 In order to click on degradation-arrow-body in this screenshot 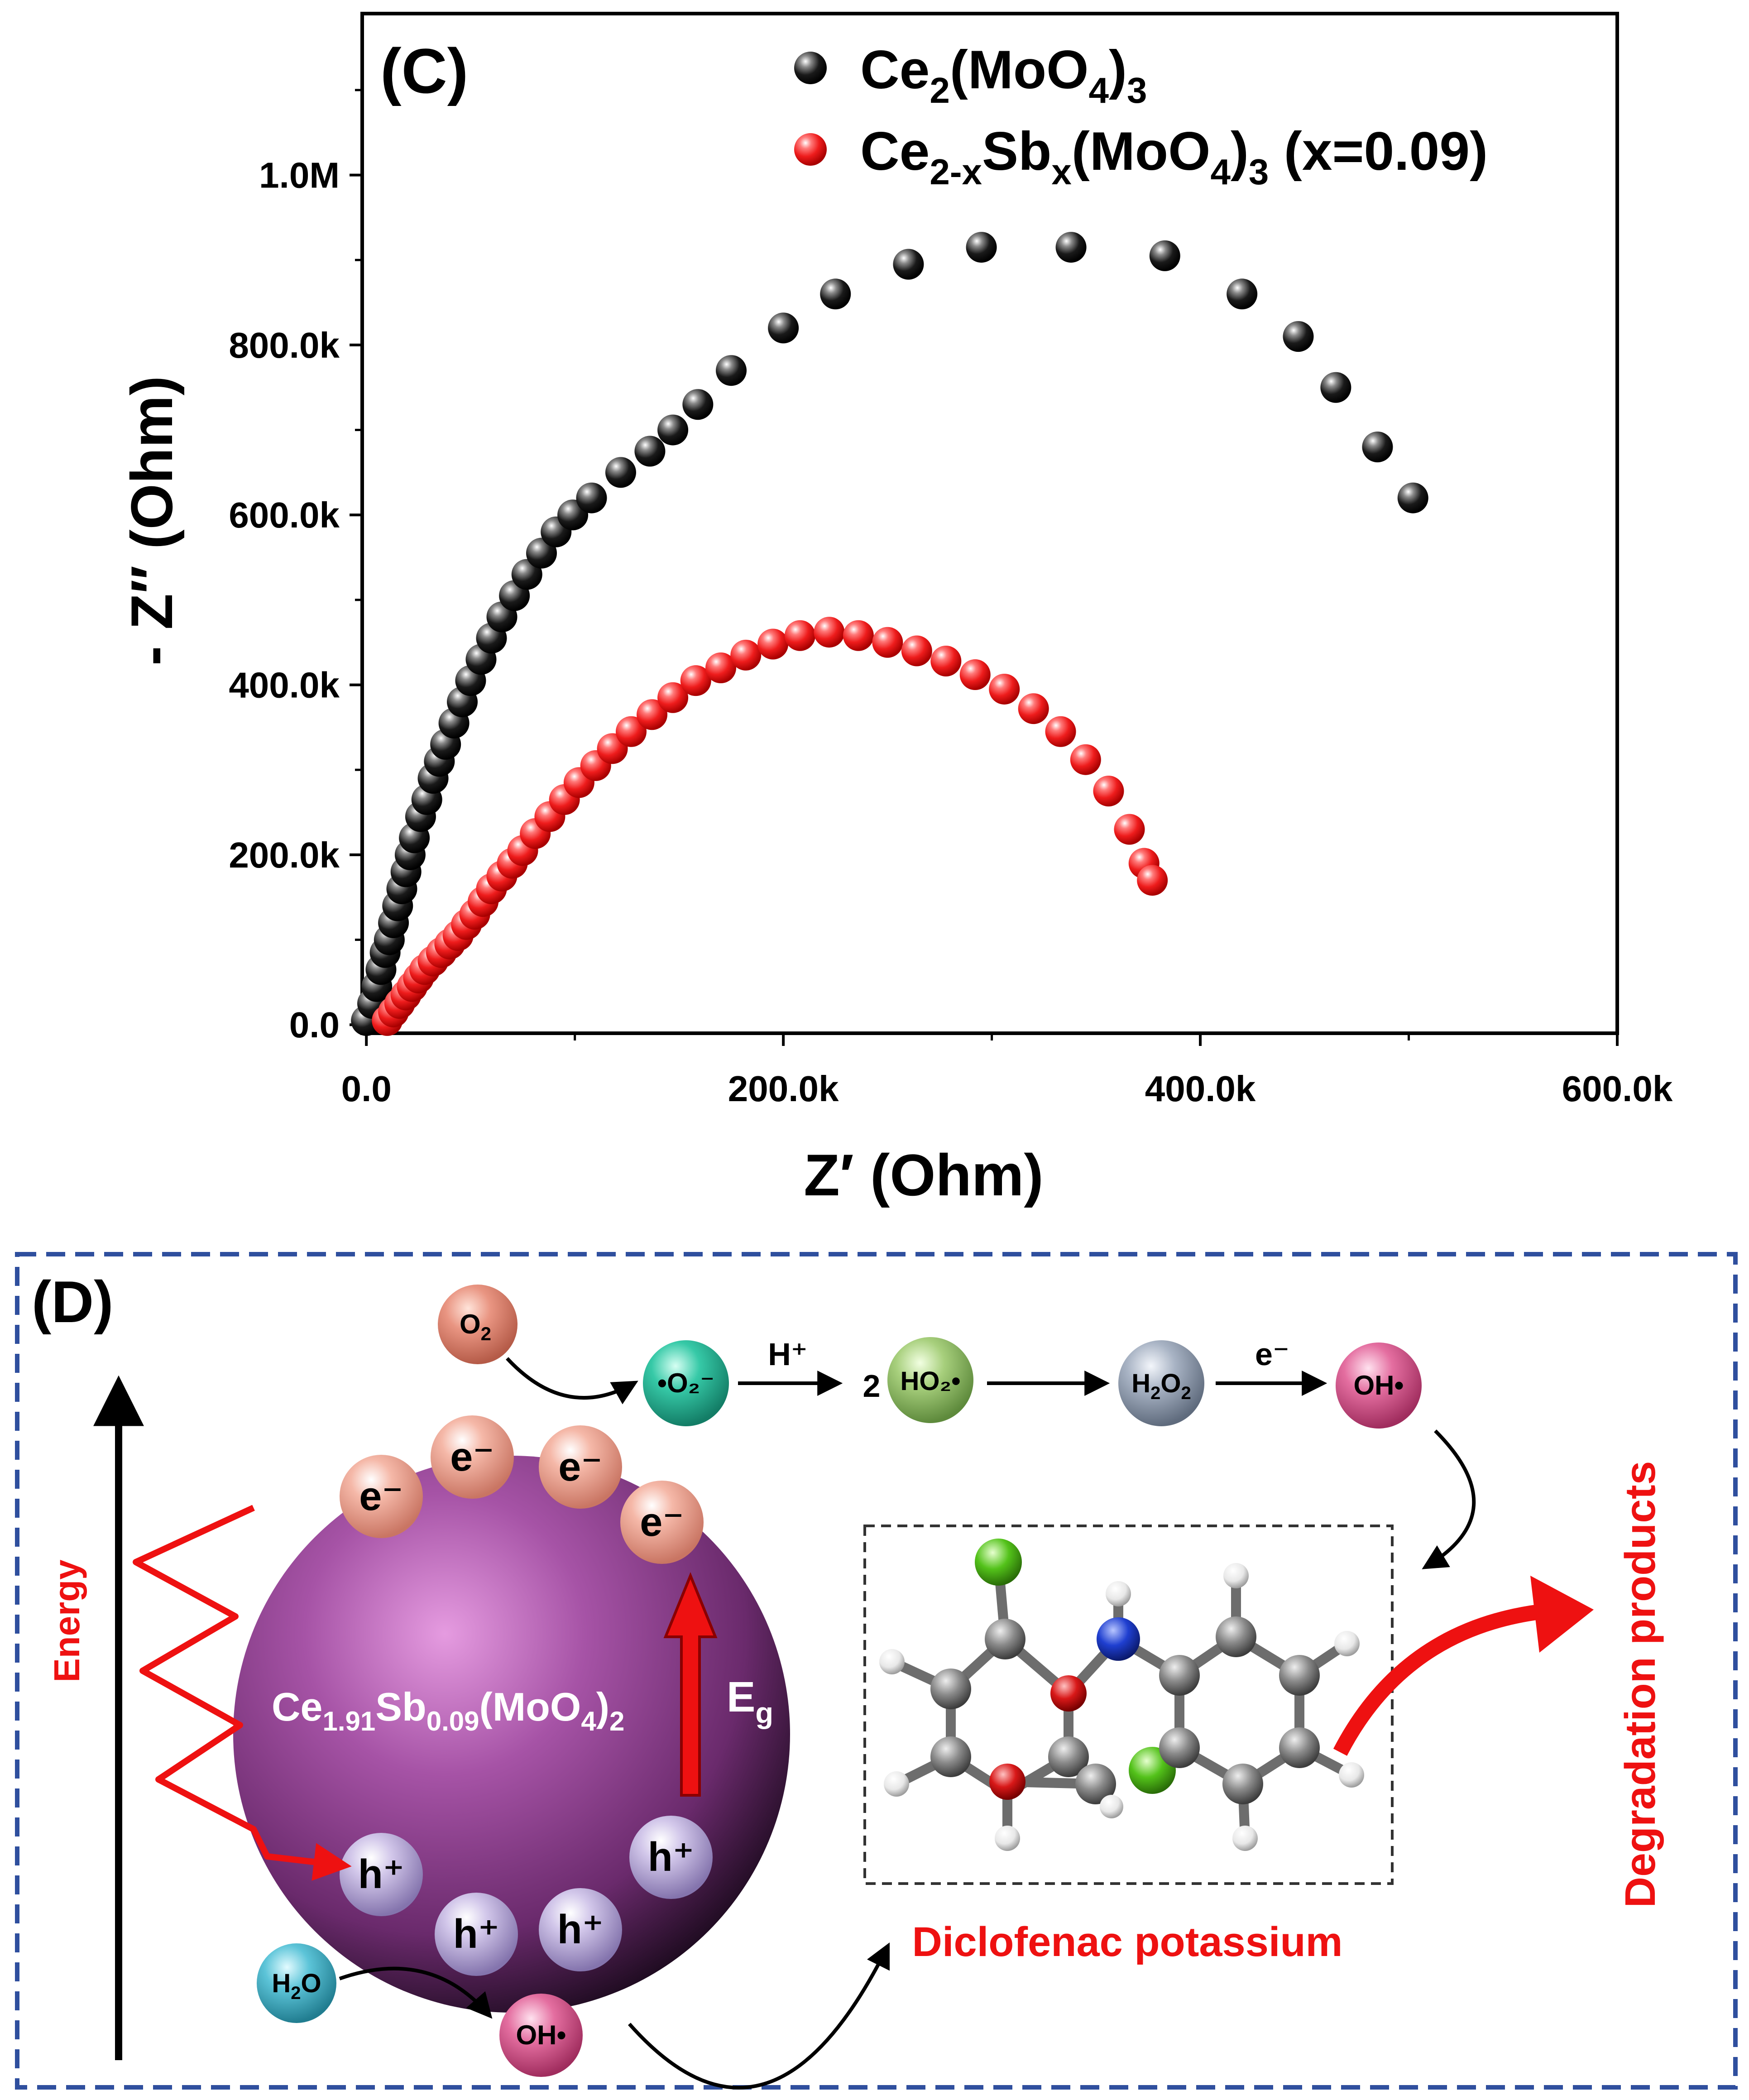, I will do `click(1437, 1680)`.